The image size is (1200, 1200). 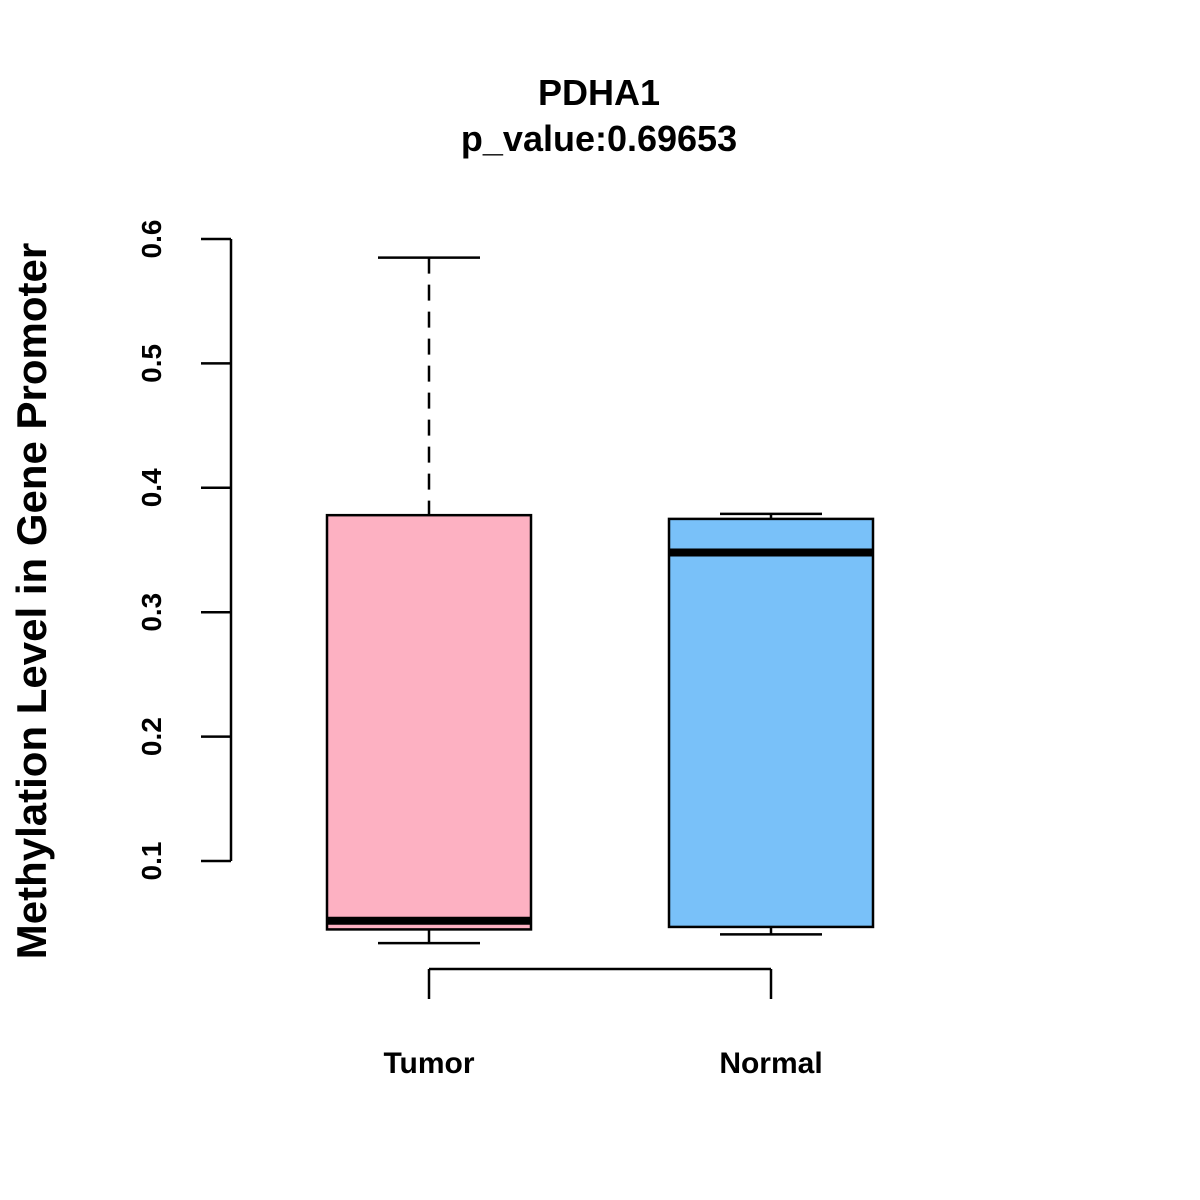 I want to click on box-normal, so click(x=771, y=724).